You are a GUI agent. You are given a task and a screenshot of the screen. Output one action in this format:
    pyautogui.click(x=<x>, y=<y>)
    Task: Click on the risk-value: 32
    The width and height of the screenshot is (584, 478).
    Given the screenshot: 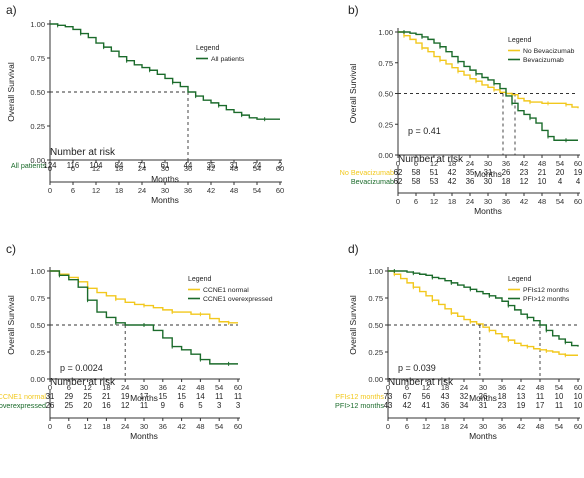 What is the action you would take?
    pyautogui.click(x=464, y=396)
    